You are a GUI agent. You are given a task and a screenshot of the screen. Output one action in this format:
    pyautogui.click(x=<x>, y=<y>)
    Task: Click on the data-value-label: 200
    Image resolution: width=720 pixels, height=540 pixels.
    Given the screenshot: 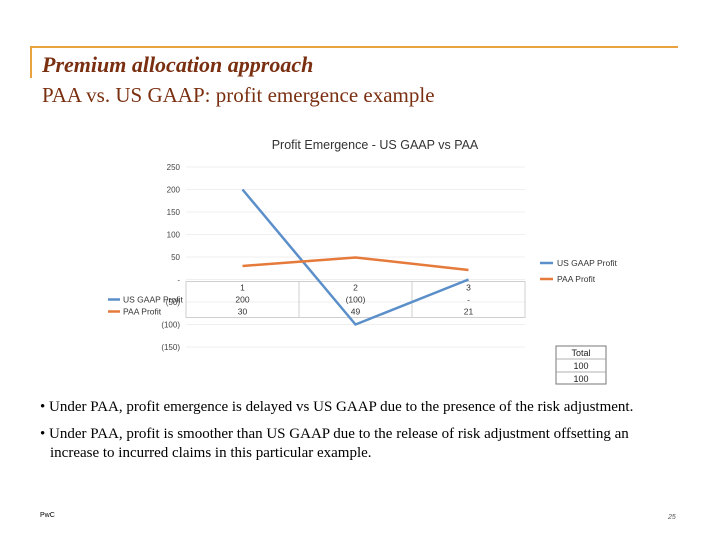 What is the action you would take?
    pyautogui.click(x=242, y=300)
    